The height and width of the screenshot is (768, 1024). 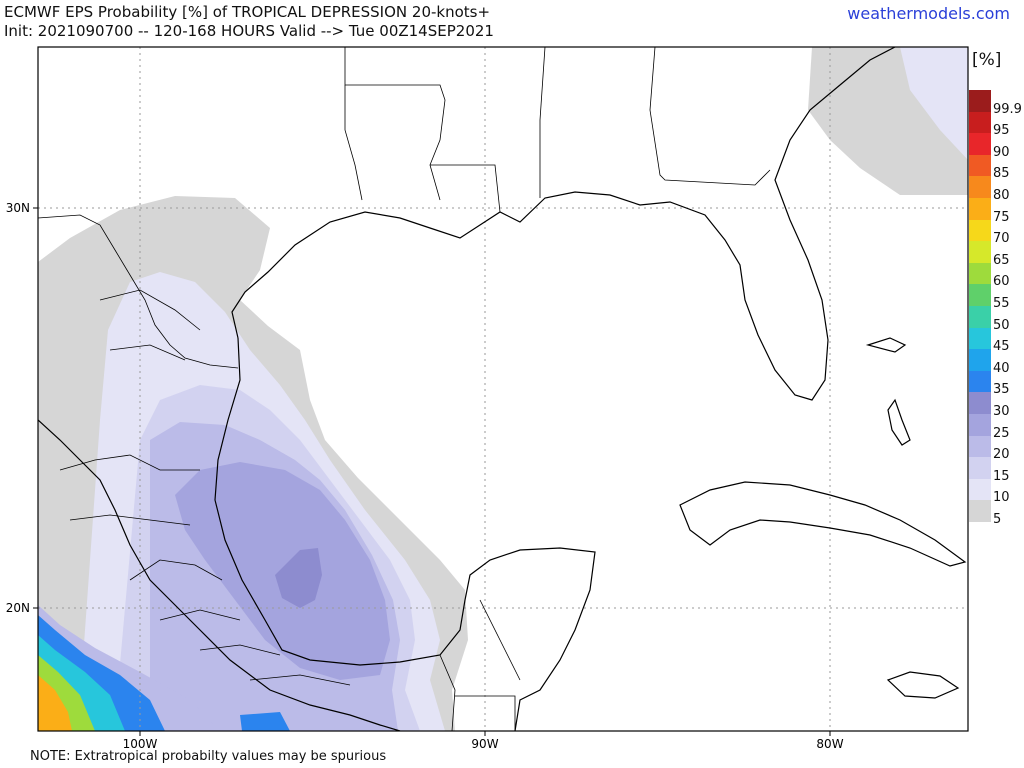 What do you see at coordinates (997, 519) in the screenshot?
I see `colorbar-label-5: 5` at bounding box center [997, 519].